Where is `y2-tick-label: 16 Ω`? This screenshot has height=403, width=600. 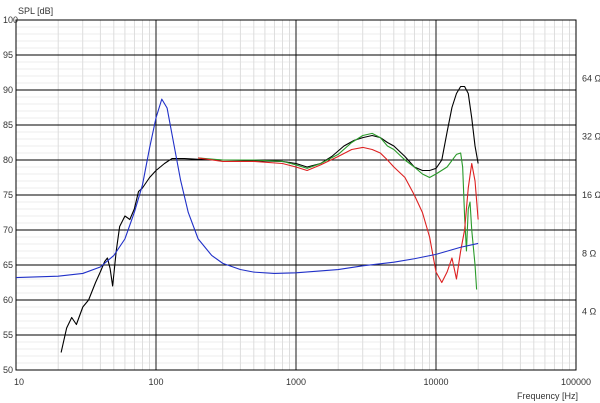 y2-tick-label: 16 Ω is located at coordinates (591, 195).